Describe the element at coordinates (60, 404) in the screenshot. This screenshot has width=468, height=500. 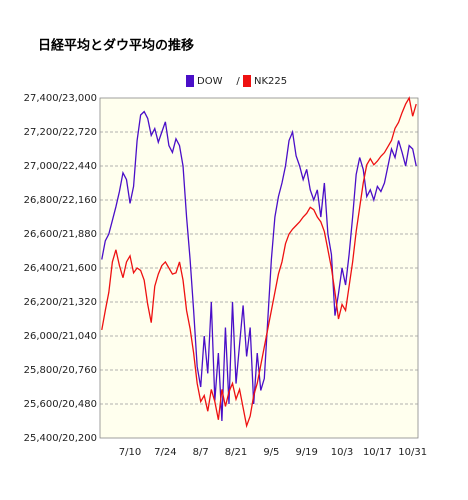
I see `y-tick-label: 25,600/20,480` at that location.